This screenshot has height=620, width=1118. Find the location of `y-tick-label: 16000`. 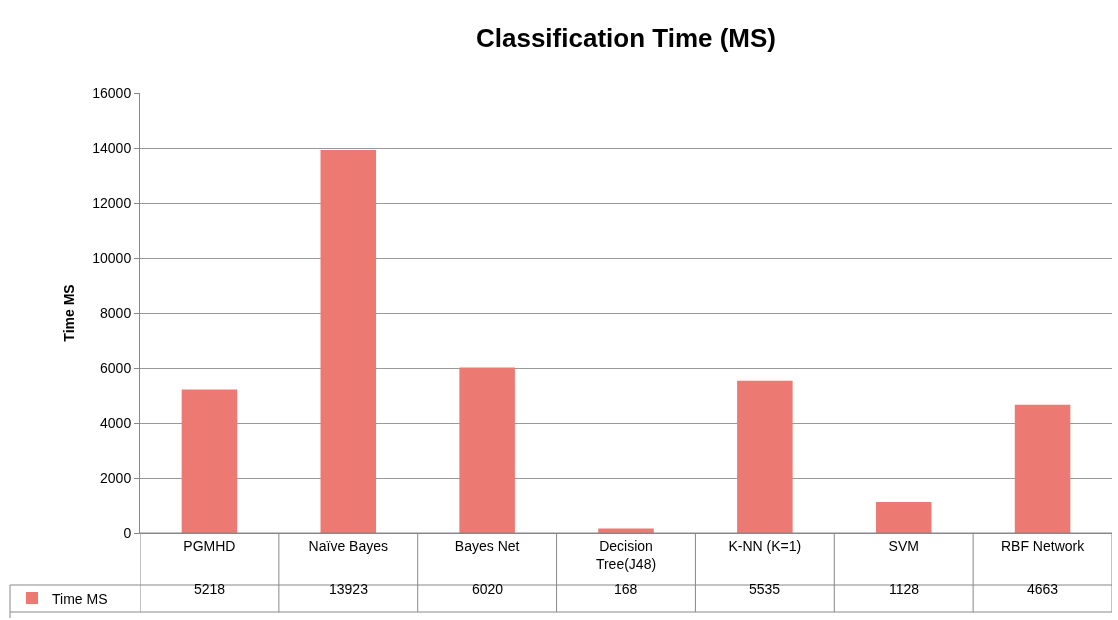

y-tick-label: 16000 is located at coordinates (112, 92).